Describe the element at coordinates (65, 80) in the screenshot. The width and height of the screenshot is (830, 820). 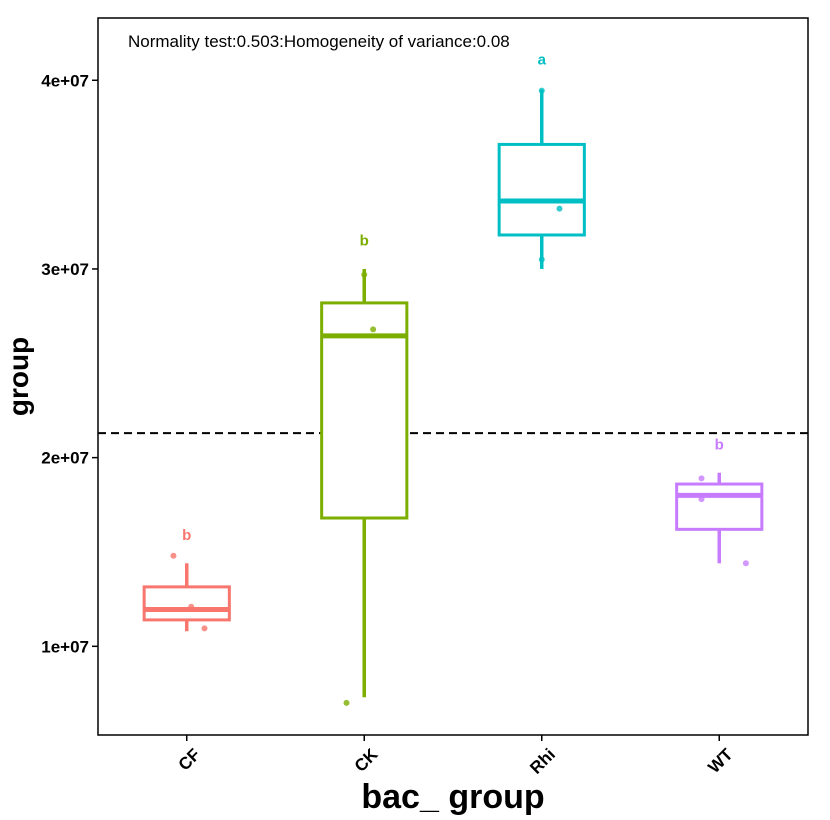
I see `y-tick-label: 4e+07` at that location.